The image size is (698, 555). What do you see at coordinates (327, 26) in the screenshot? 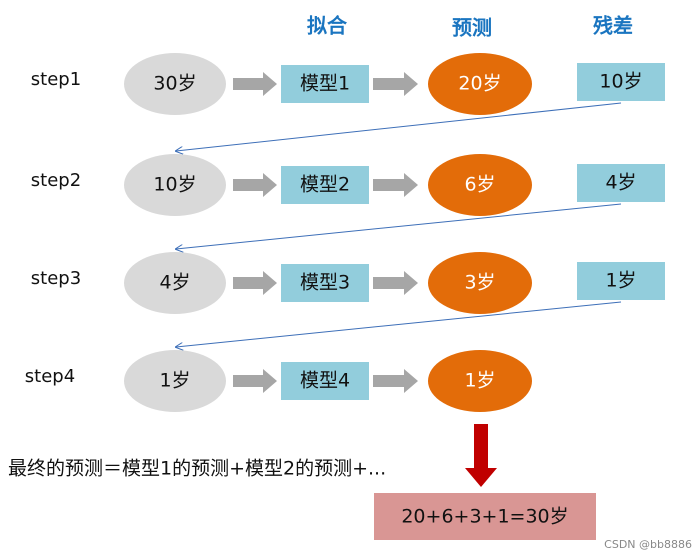
I see `header: 拟合` at bounding box center [327, 26].